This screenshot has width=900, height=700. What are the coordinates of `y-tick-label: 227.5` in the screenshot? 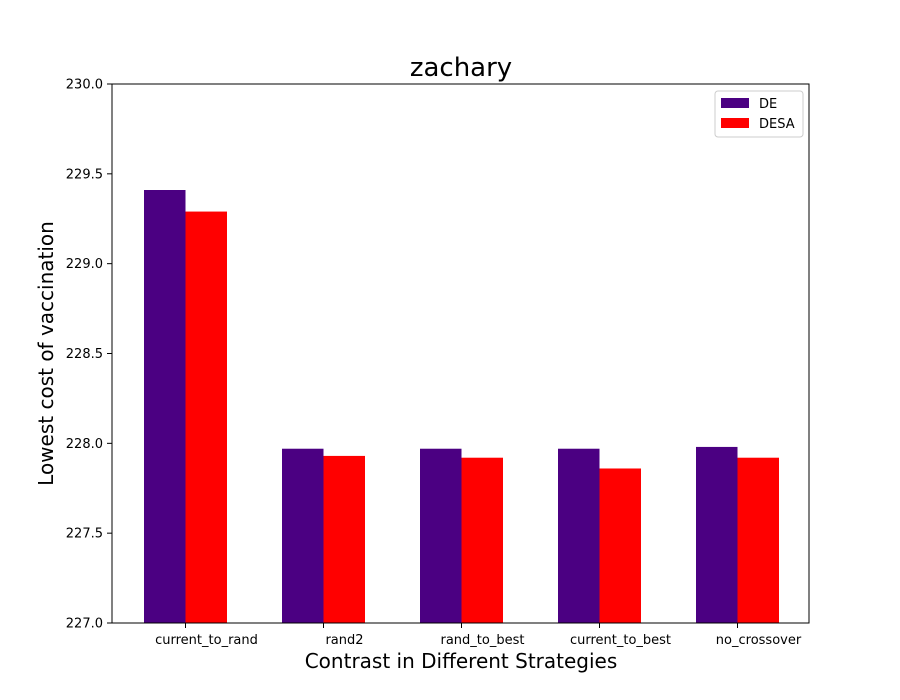 It's located at (84, 534).